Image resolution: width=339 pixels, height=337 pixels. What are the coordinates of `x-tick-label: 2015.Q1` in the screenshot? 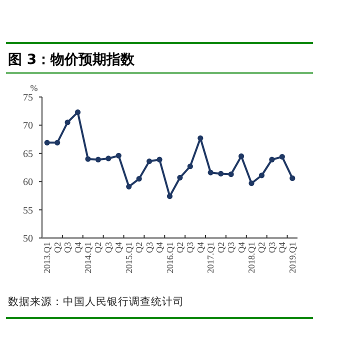 It's located at (129, 258).